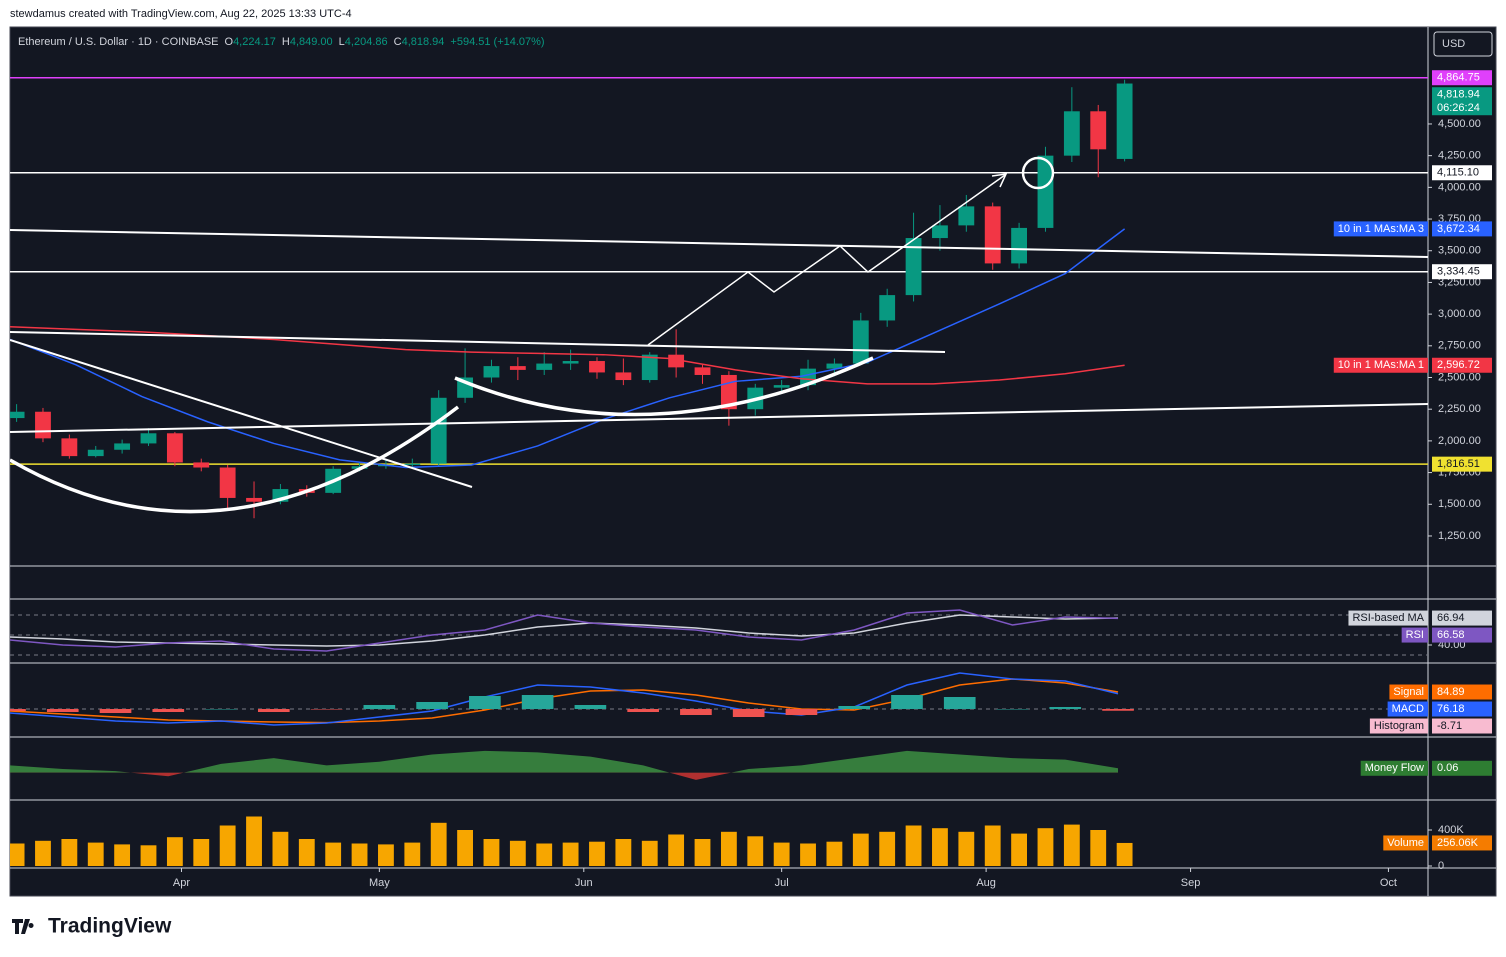 This screenshot has height=957, width=1506. I want to click on price-label: 1,816.51, so click(1458, 464).